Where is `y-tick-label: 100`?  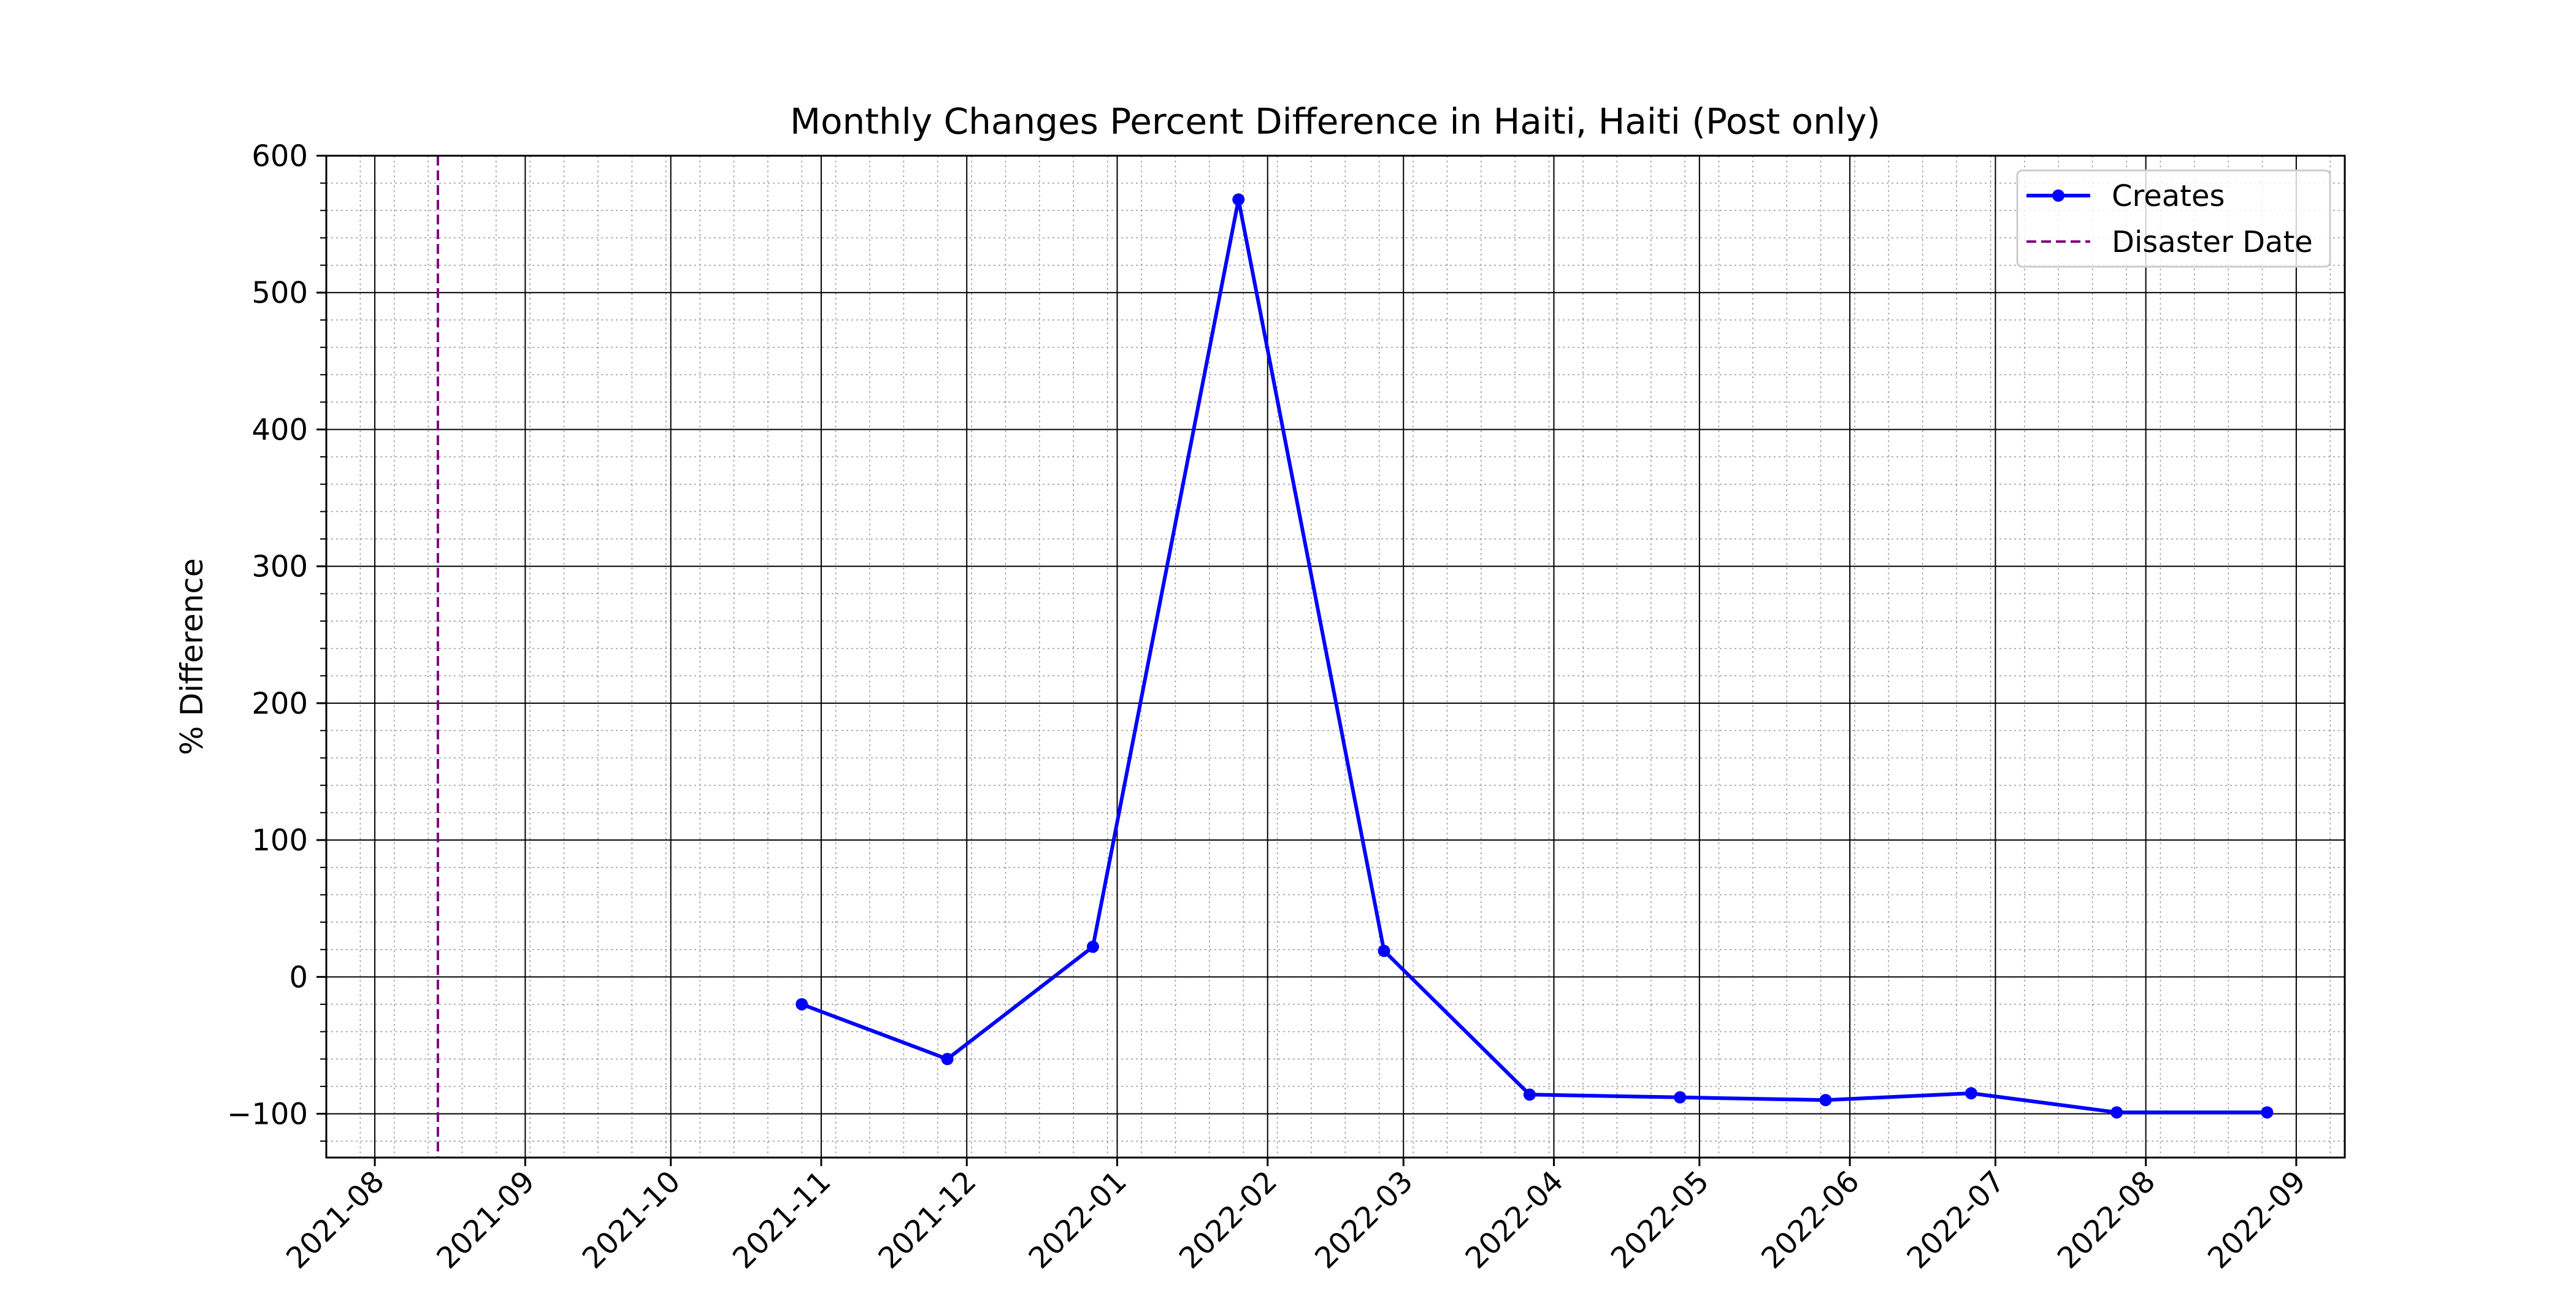 y-tick-label: 100 is located at coordinates (279, 840).